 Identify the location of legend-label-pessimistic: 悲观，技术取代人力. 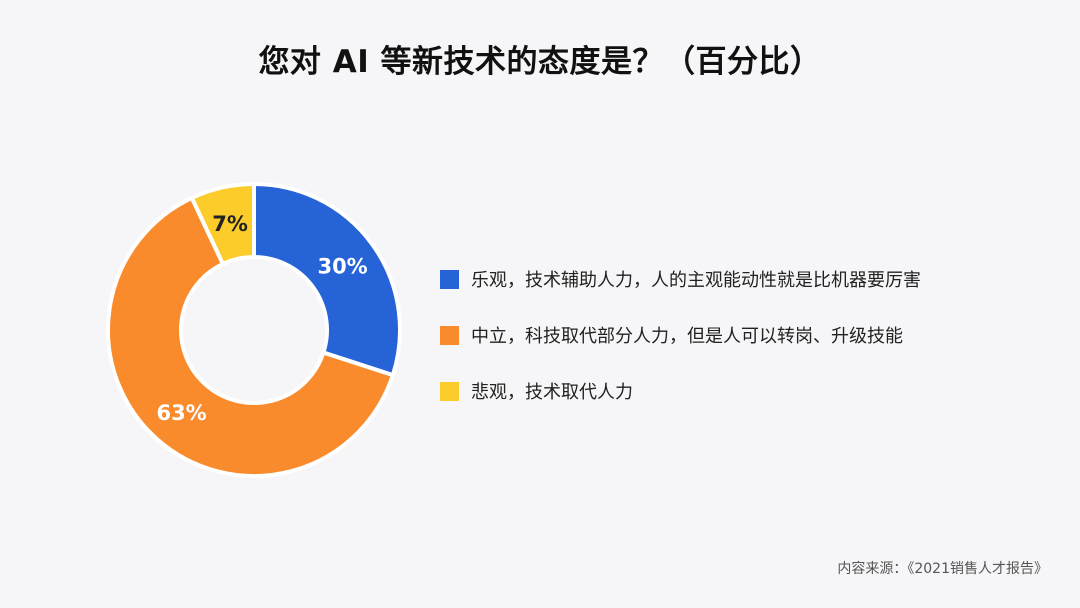
(552, 392).